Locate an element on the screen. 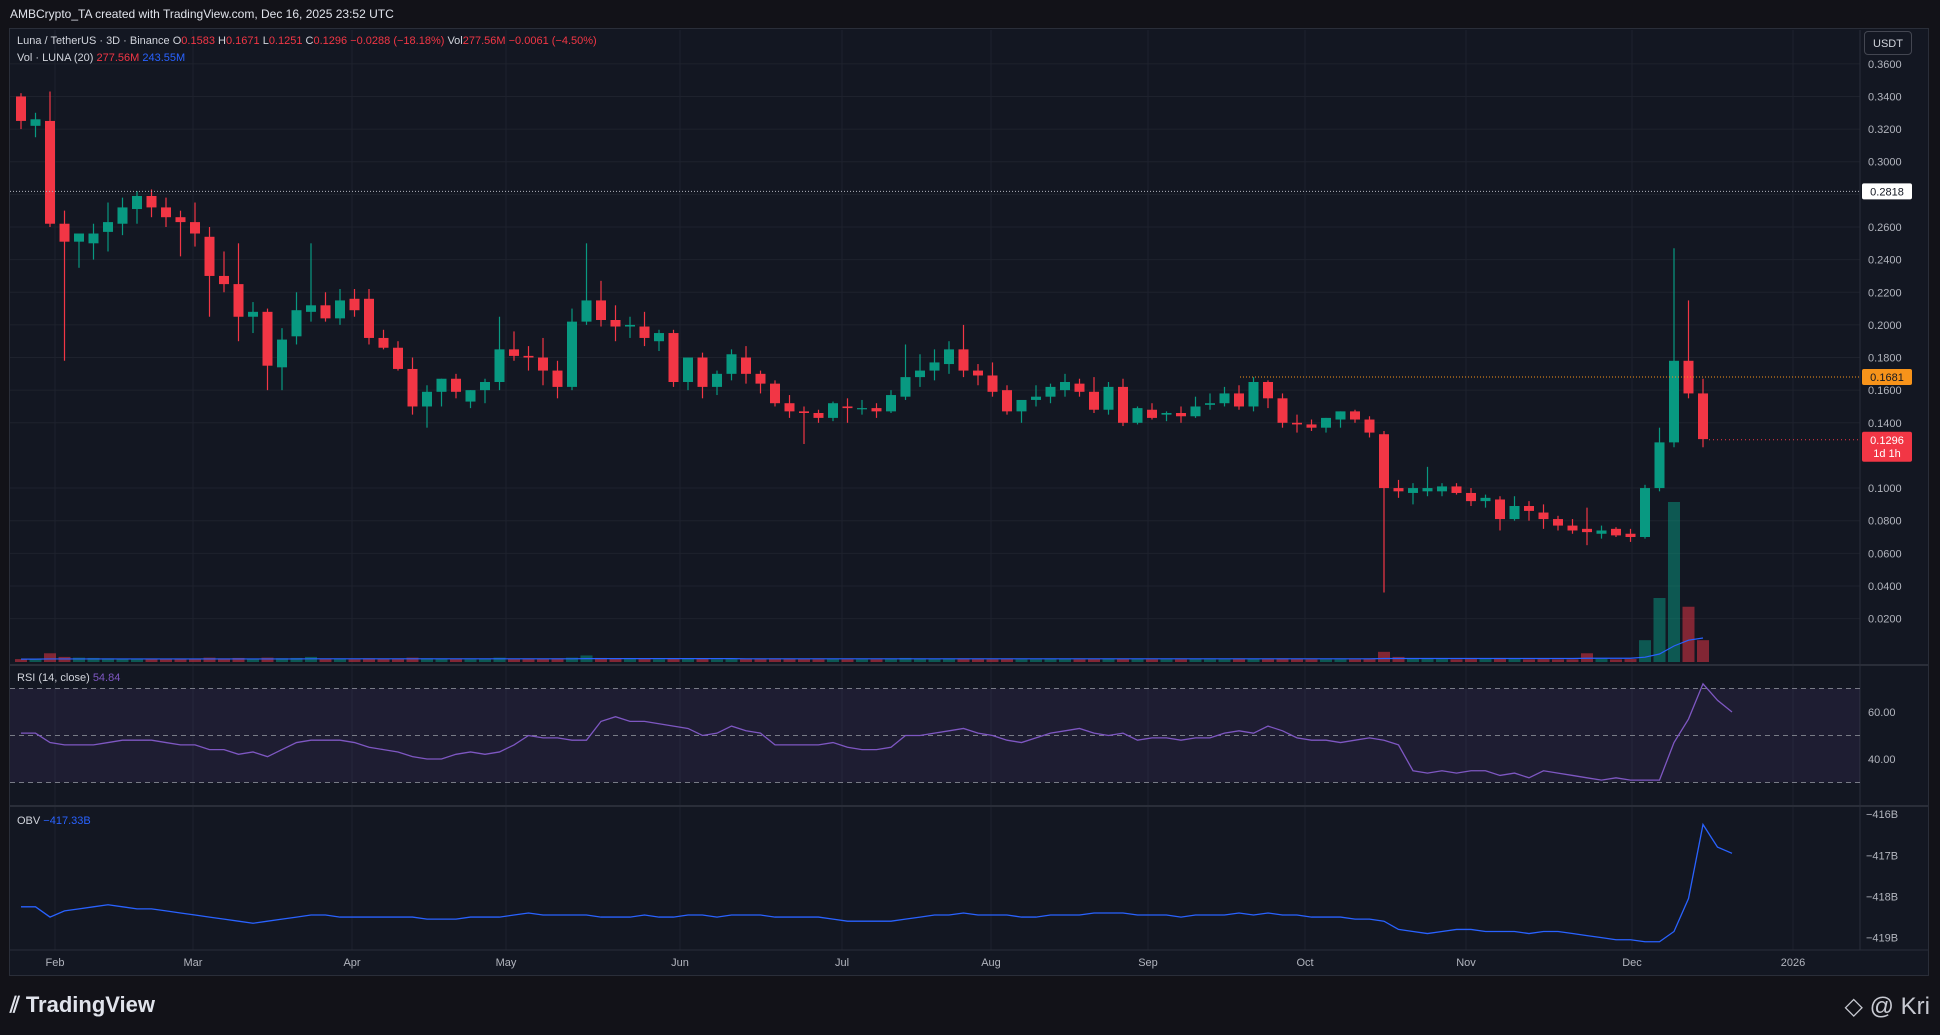 The width and height of the screenshot is (1940, 1035). hline-price-tag: 0.2818 is located at coordinates (1887, 192).